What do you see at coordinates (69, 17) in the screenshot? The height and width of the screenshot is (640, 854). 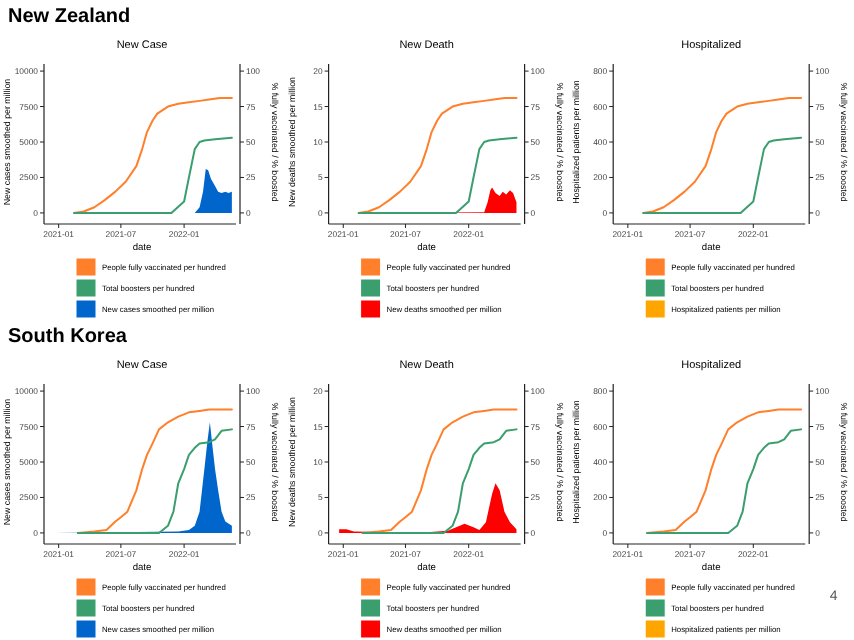 I see `text: New Zealand` at bounding box center [69, 17].